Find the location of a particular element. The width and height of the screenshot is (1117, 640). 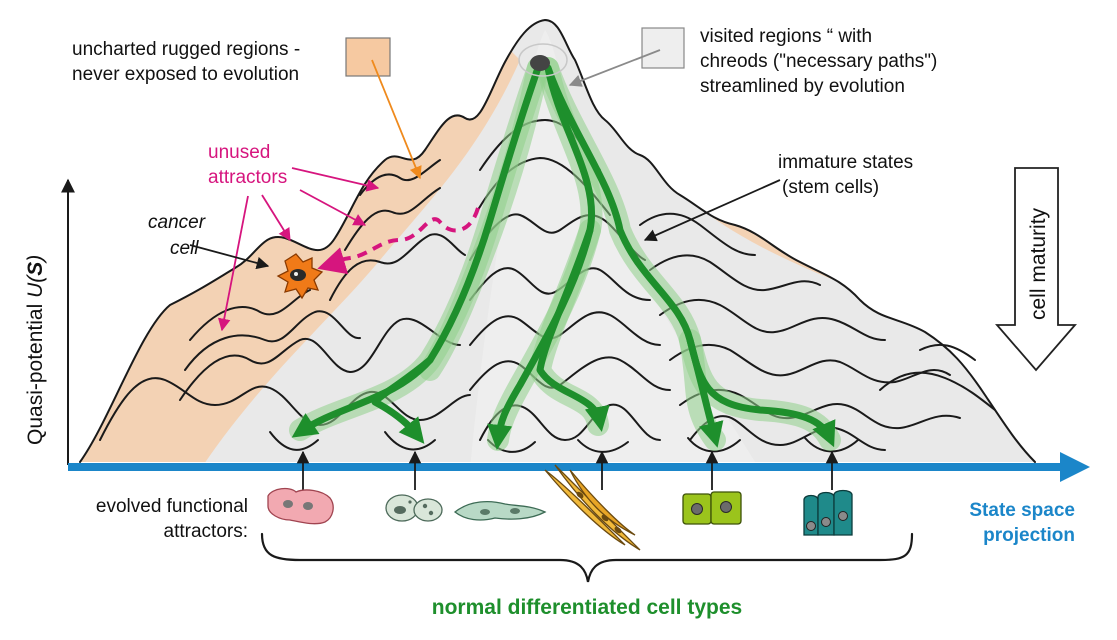

unused-label-line-2: attractors is located at coordinates (247, 177).